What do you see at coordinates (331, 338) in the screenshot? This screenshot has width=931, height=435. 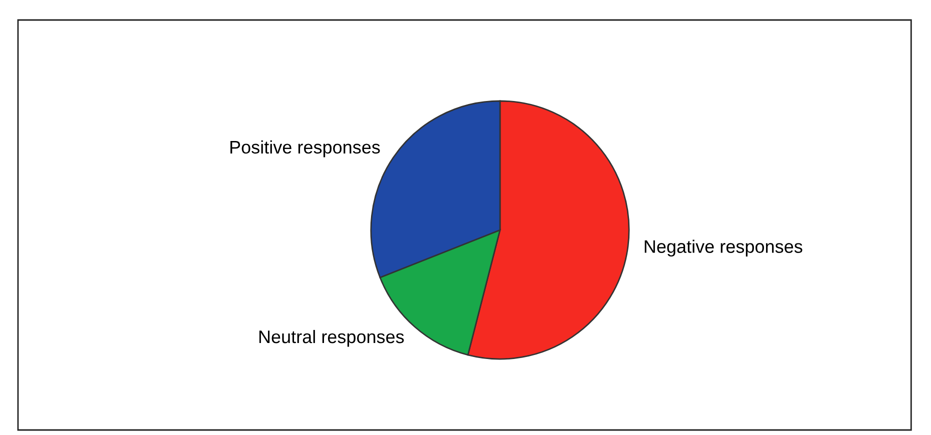 I see `slice-label: Neutral responses` at bounding box center [331, 338].